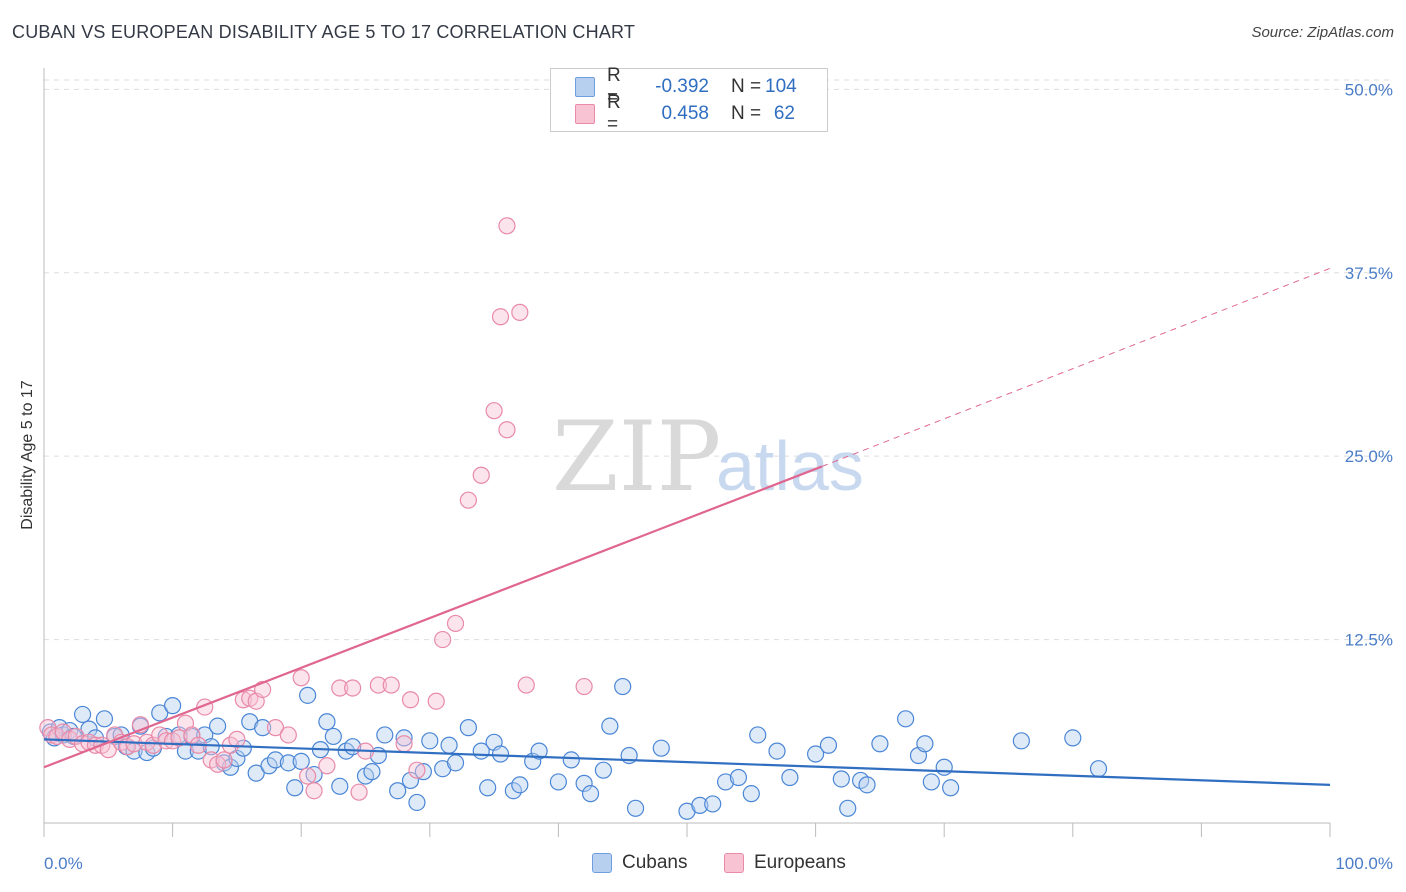 The height and width of the screenshot is (892, 1406). What do you see at coordinates (1369, 273) in the screenshot?
I see `y-tick-label: 37.5%` at bounding box center [1369, 273].